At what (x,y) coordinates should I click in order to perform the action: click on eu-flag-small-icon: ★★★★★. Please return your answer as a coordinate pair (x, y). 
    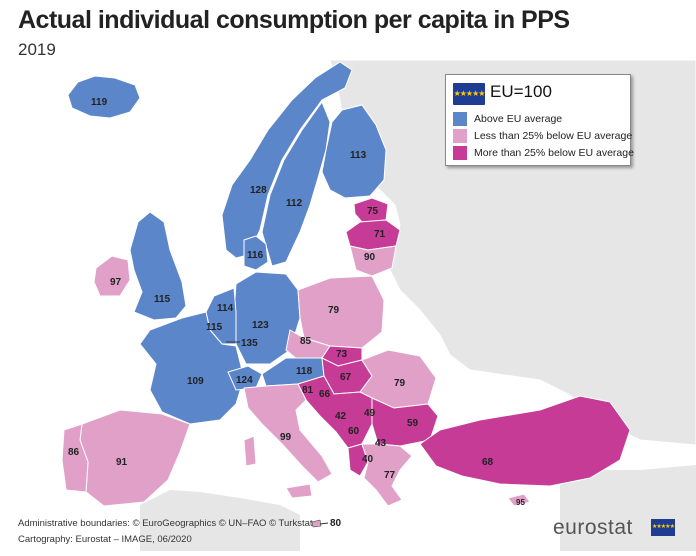
    Looking at the image, I should click on (663, 527).